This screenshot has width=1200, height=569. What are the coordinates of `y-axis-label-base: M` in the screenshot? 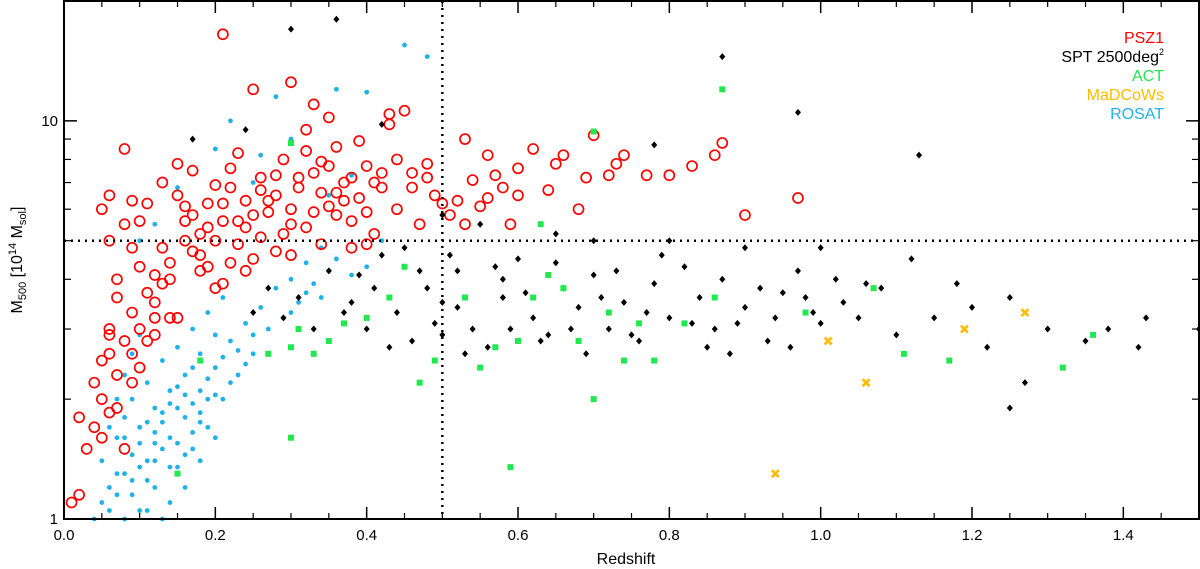 It's located at (17, 306).